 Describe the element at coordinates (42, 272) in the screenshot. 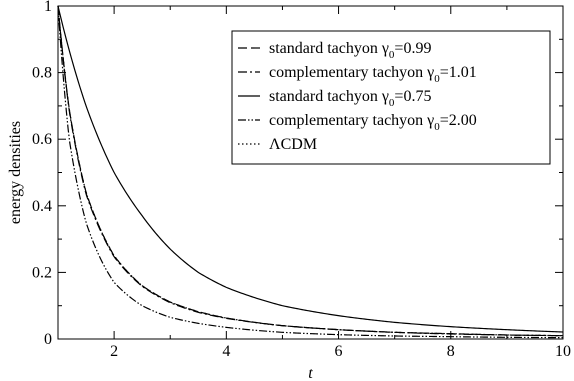

I see `y-tick-label: 0.2` at that location.